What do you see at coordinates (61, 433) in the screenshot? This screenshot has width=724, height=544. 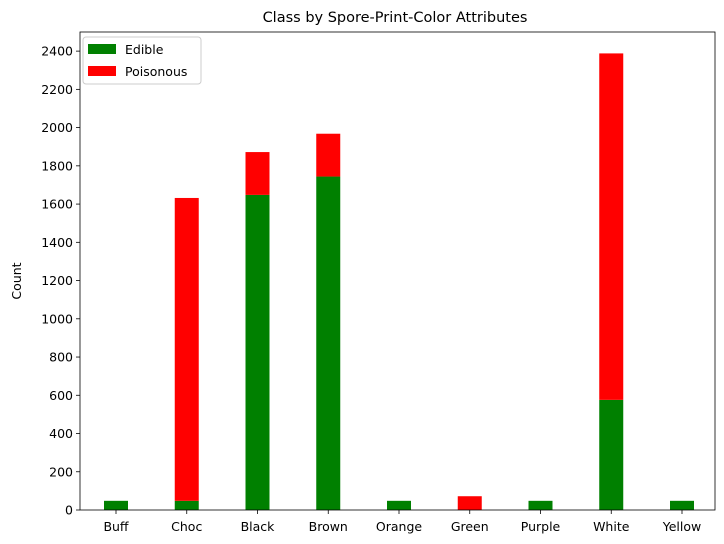 I see `y-tick-label: 400` at bounding box center [61, 433].